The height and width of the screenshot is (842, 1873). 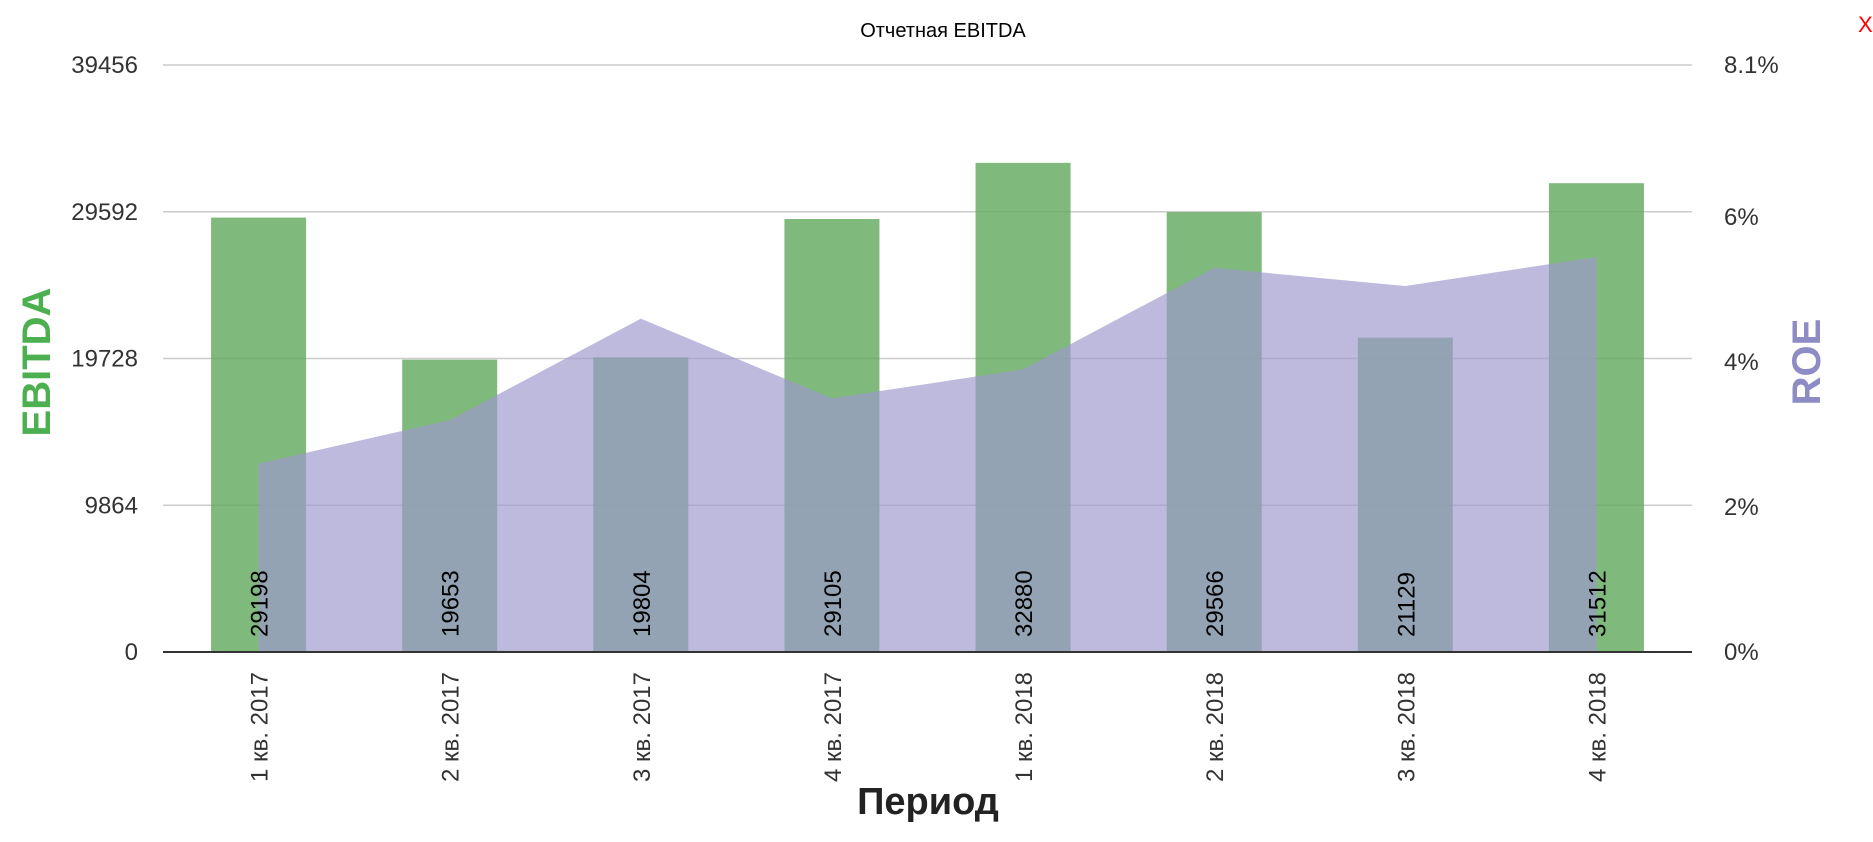 What do you see at coordinates (1024, 727) in the screenshot?
I see `x-tick-label: 1 кв. 2018` at bounding box center [1024, 727].